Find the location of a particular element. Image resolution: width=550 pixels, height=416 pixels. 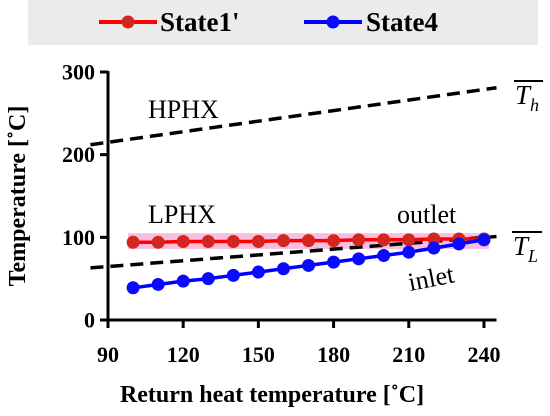

x-tick-label: 90 is located at coordinates (108, 354).